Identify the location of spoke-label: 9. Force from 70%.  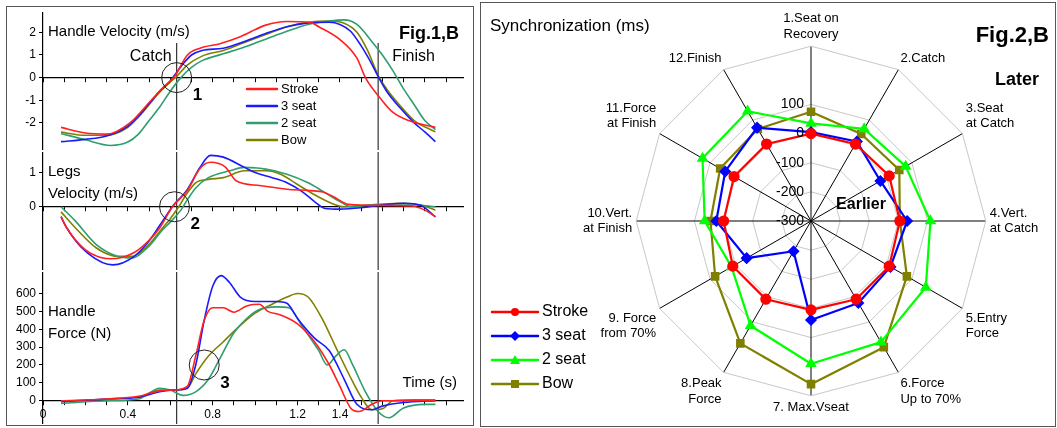
(628, 325).